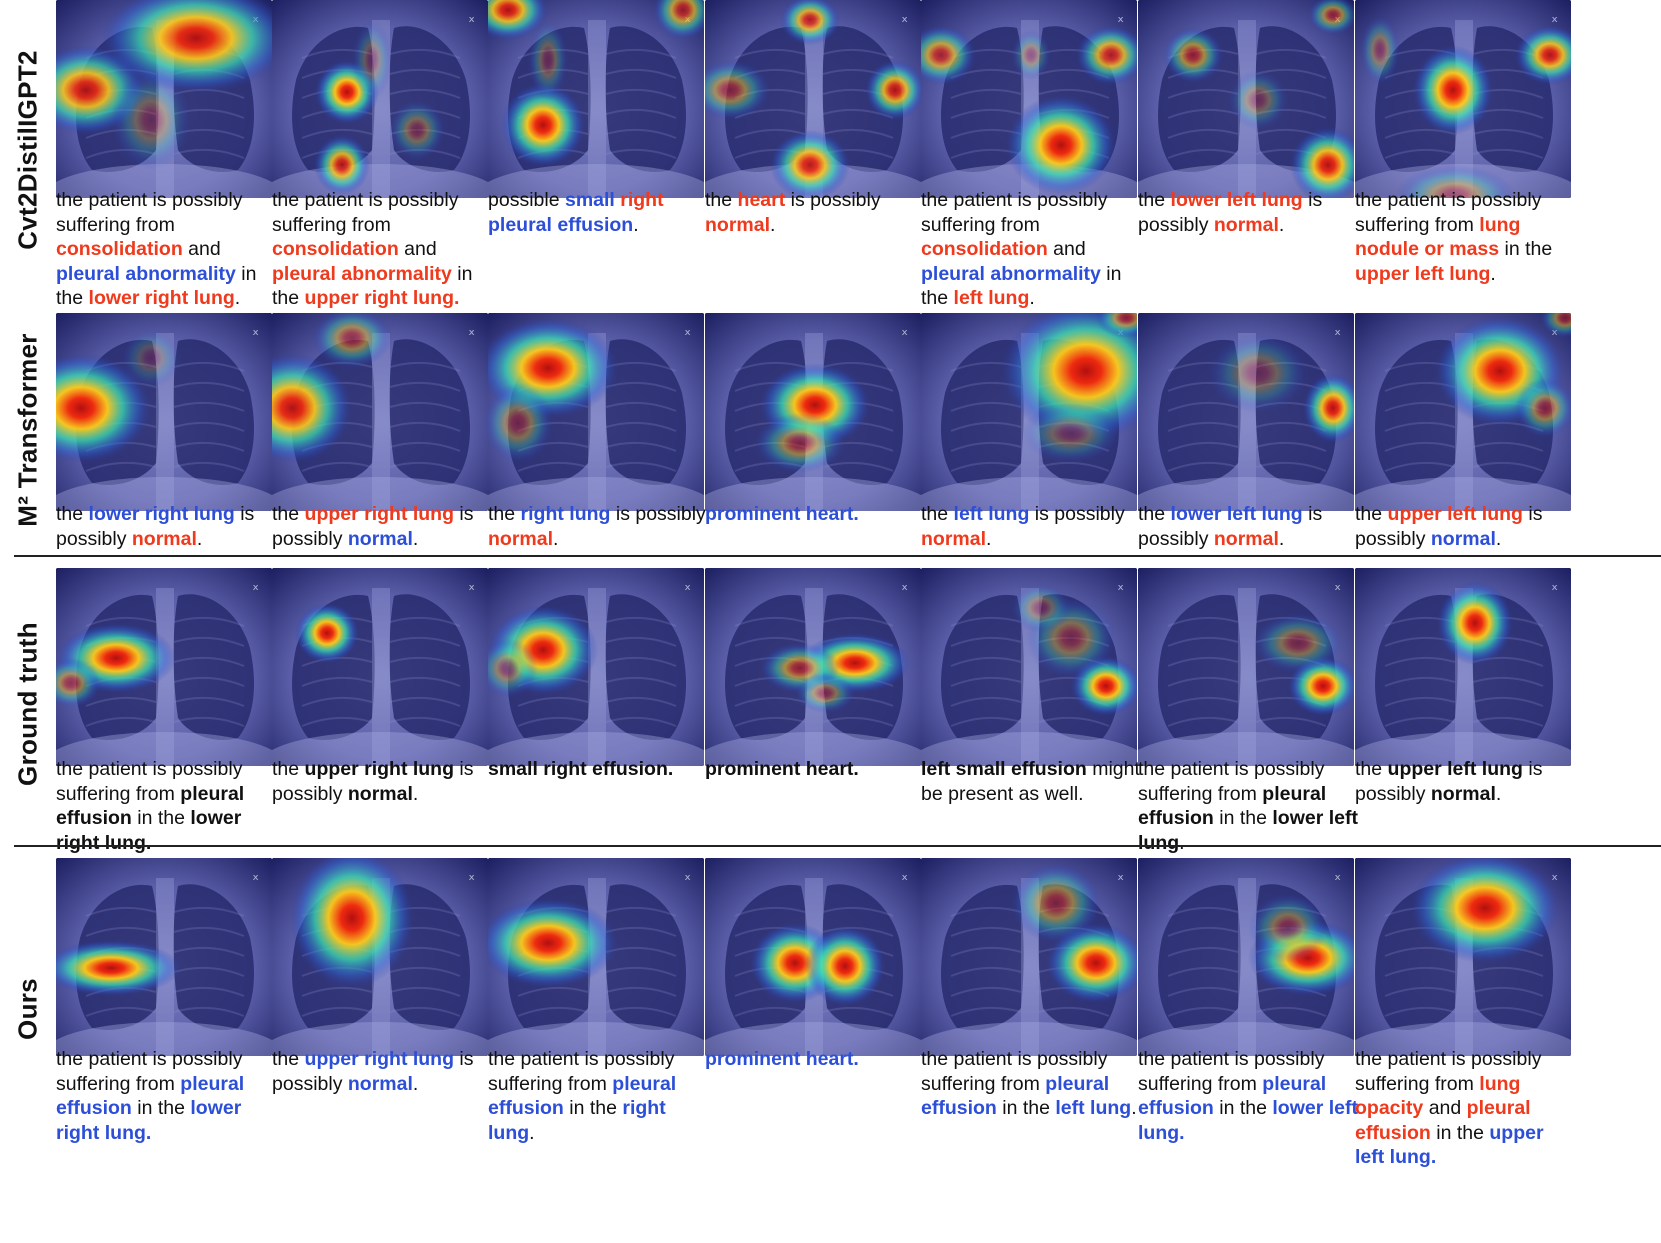 This screenshot has height=1243, width=1661. I want to click on row-label-text: Ours, so click(27, 1008).